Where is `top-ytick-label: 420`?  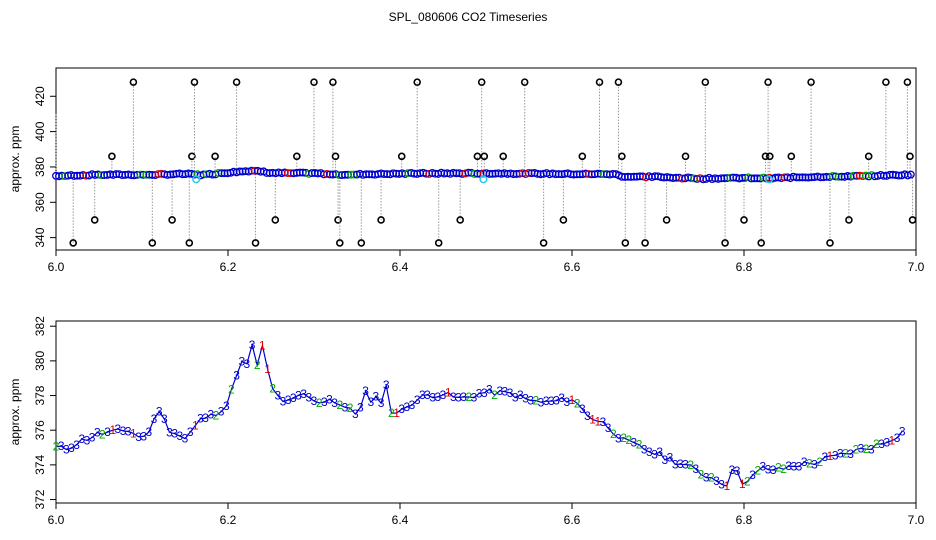
top-ytick-label: 420 is located at coordinates (40, 96).